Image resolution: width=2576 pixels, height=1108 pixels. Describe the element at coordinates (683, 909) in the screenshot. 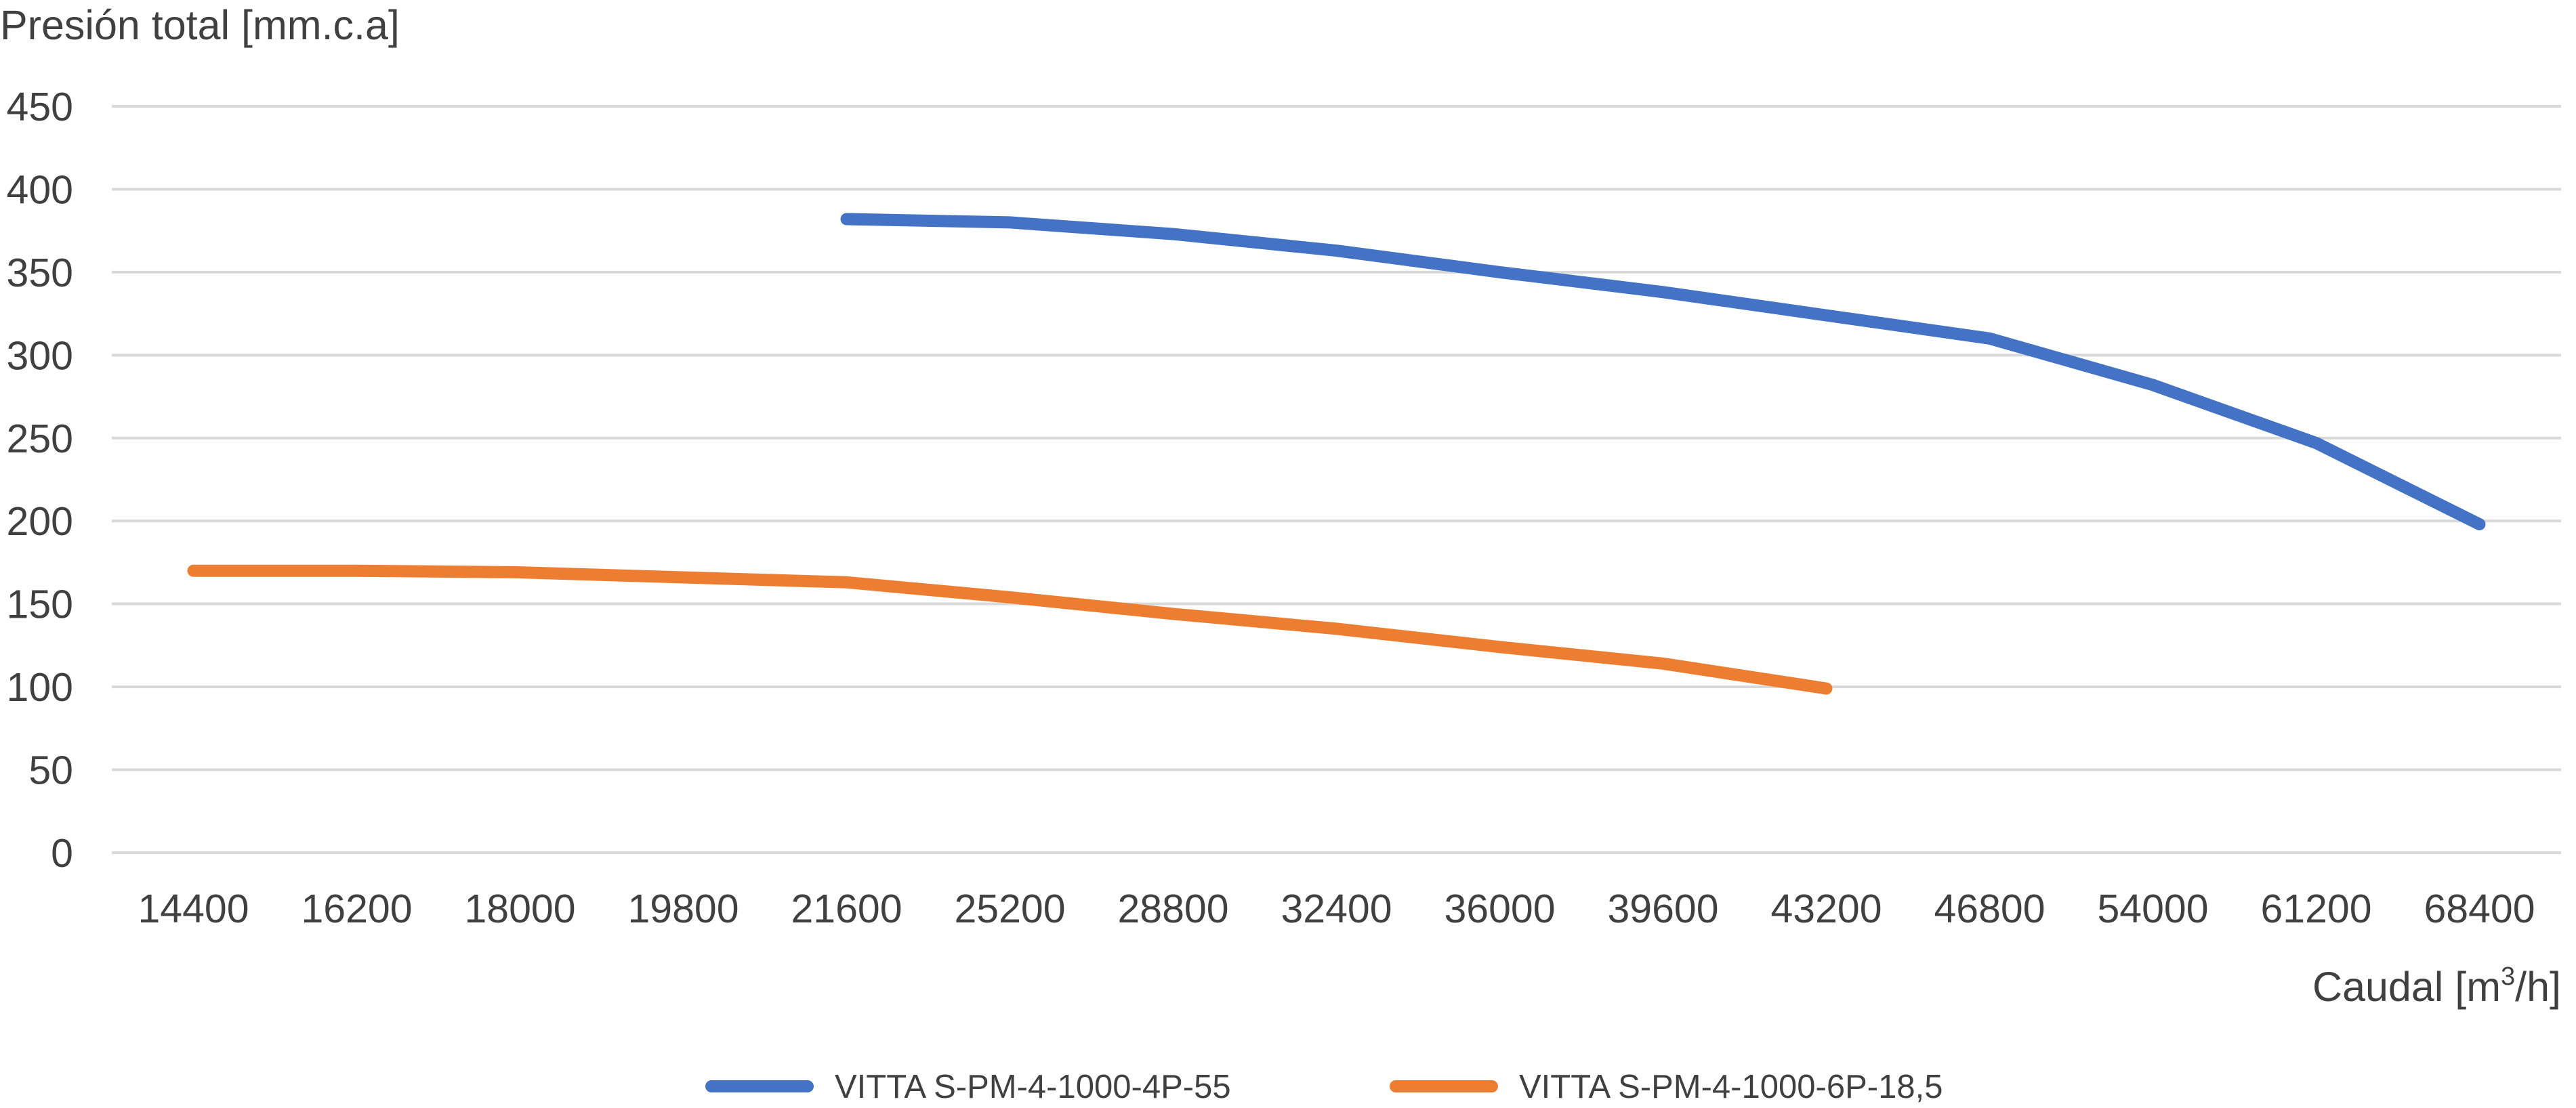

I see `x-tick-label: 19800` at that location.